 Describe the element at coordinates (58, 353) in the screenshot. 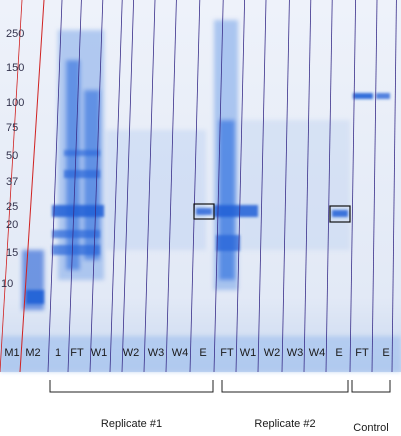

I see `lane-label: 1` at that location.